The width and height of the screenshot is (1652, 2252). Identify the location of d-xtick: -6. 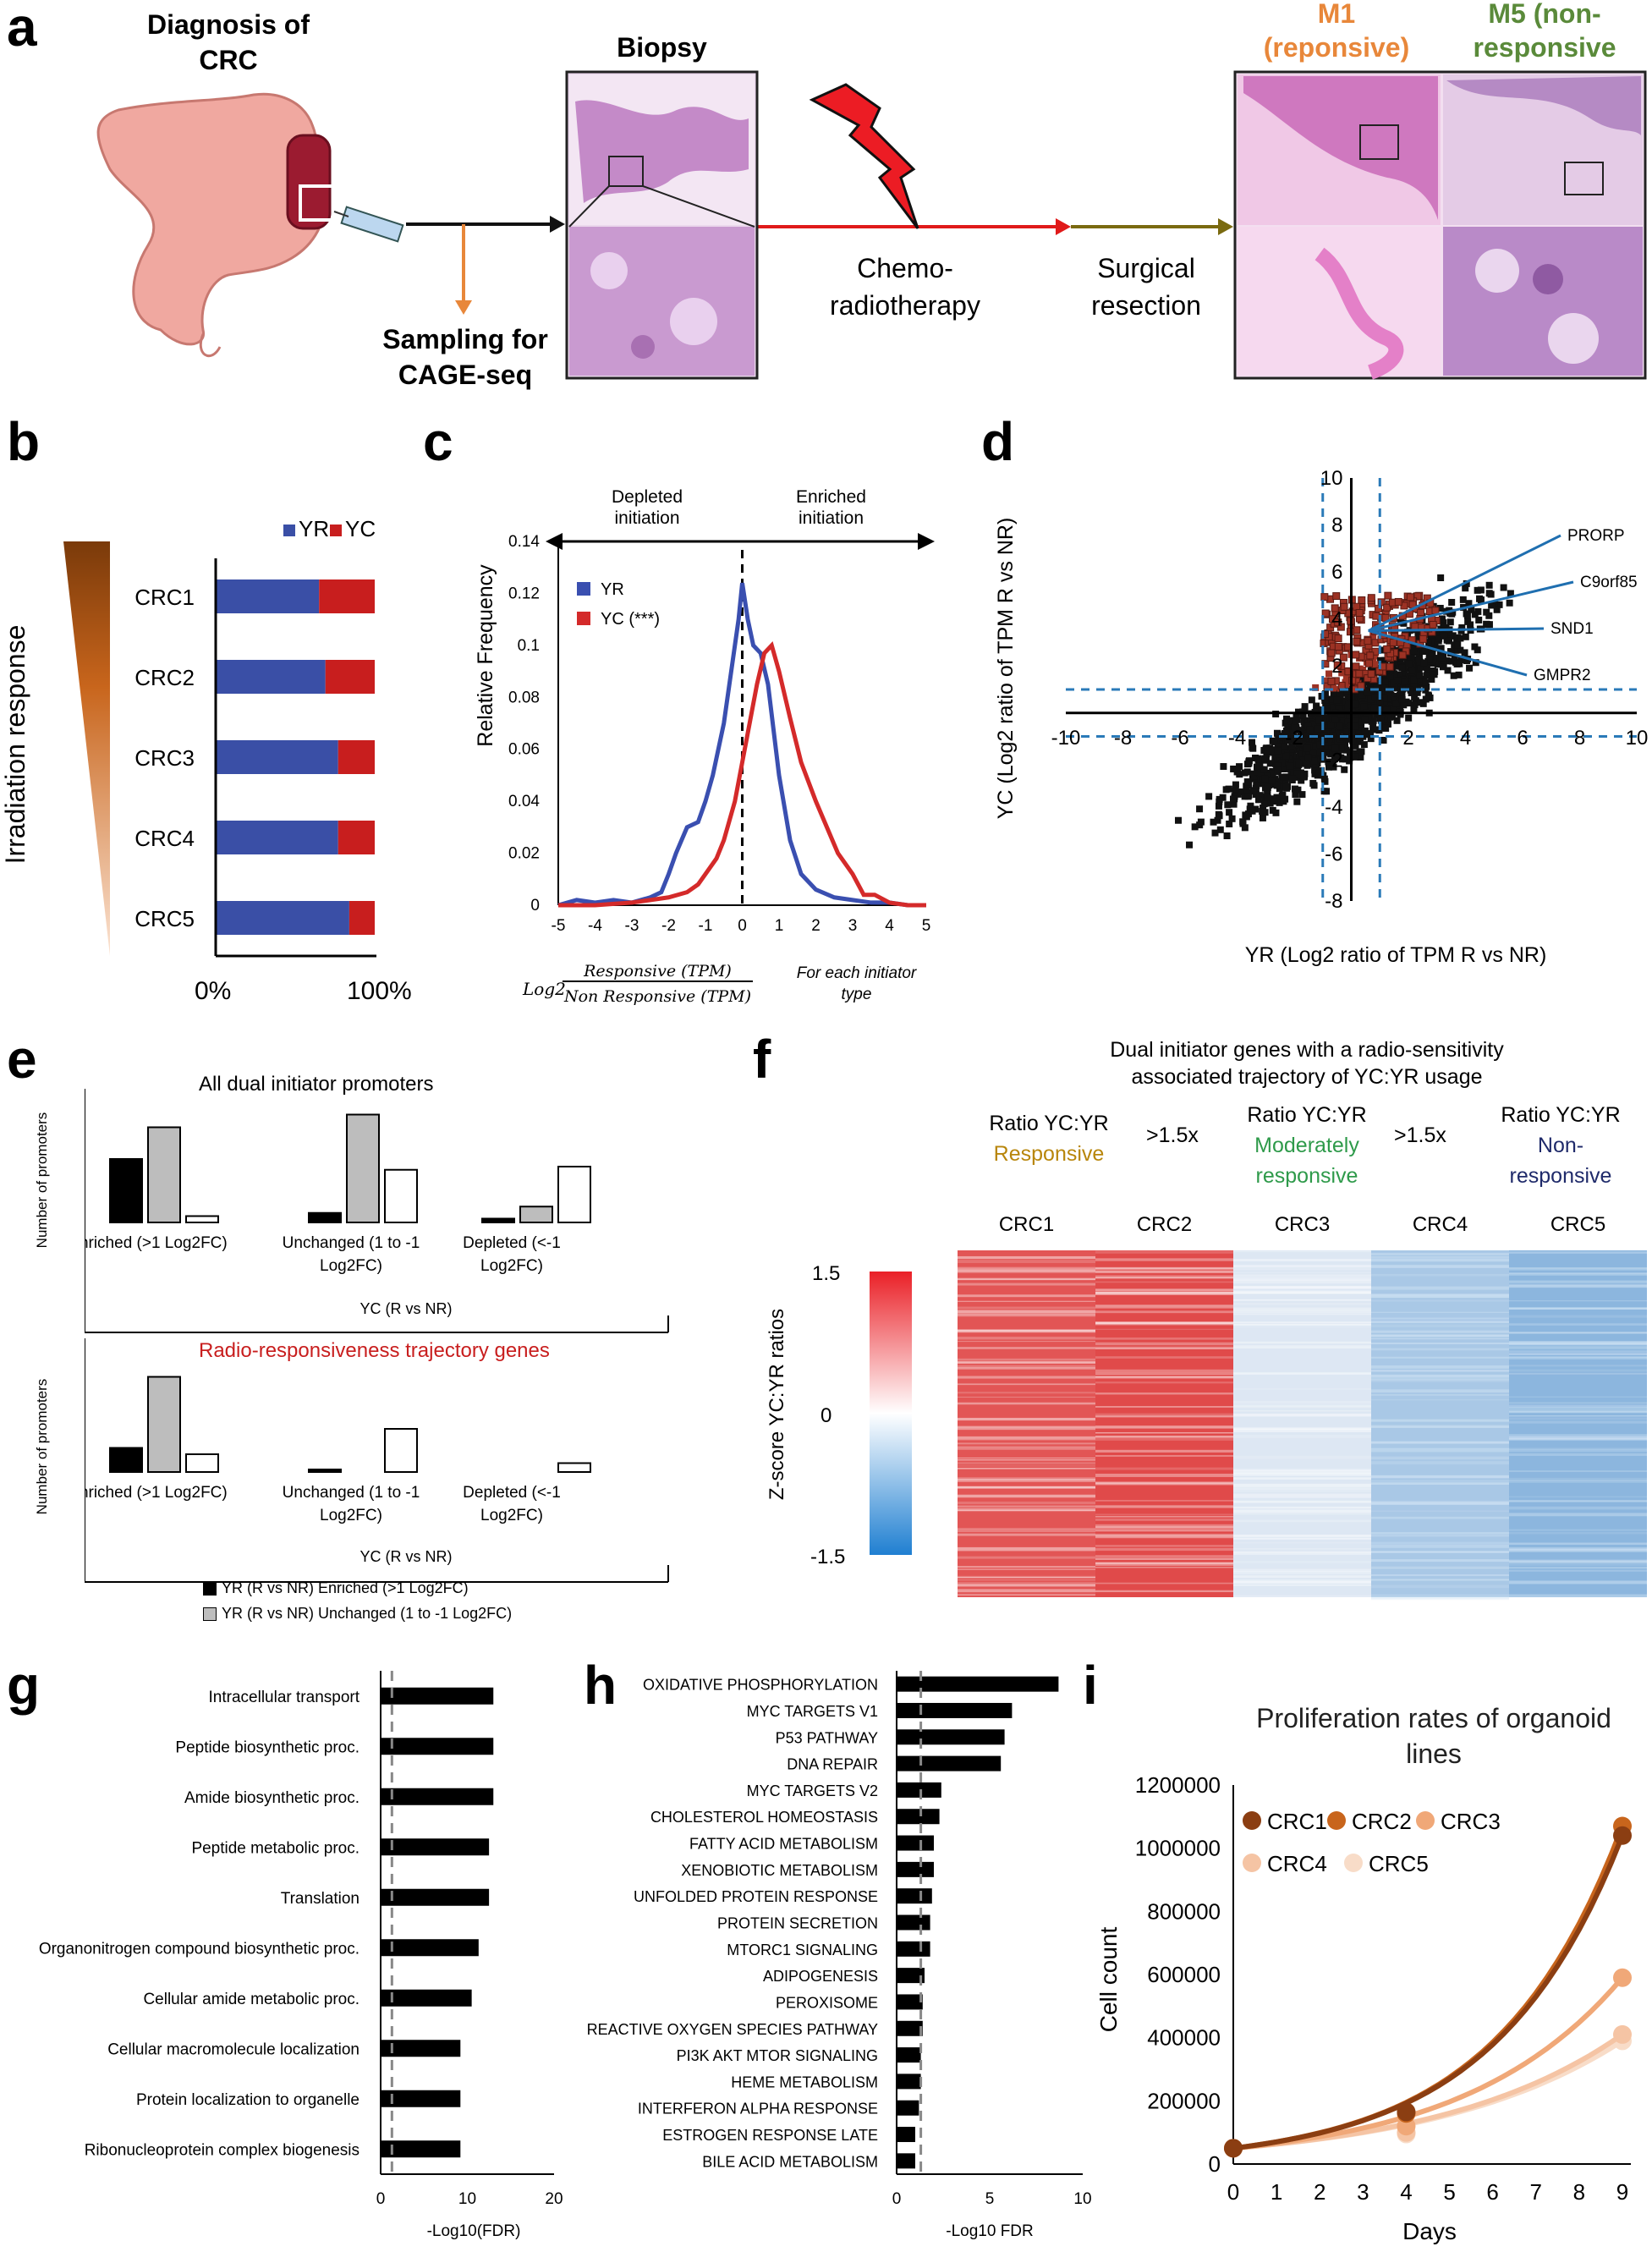
(1179, 738).